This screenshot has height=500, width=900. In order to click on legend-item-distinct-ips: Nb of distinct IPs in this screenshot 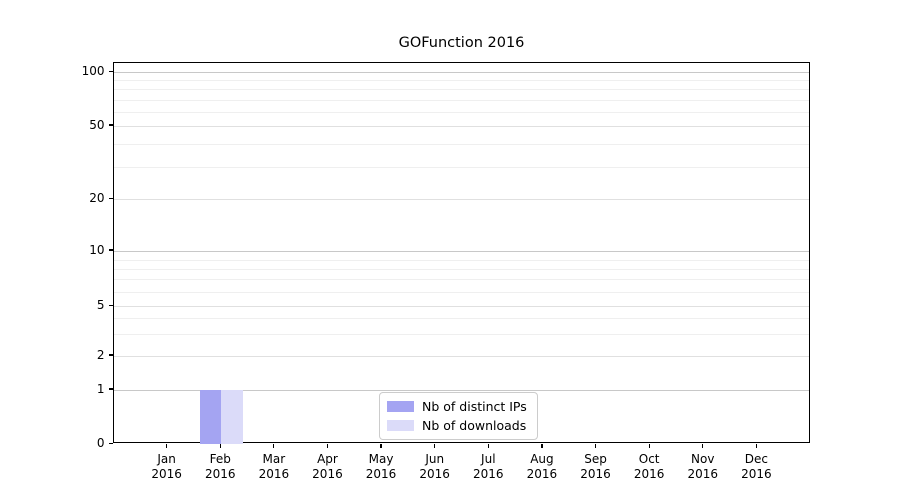, I will do `click(457, 406)`.